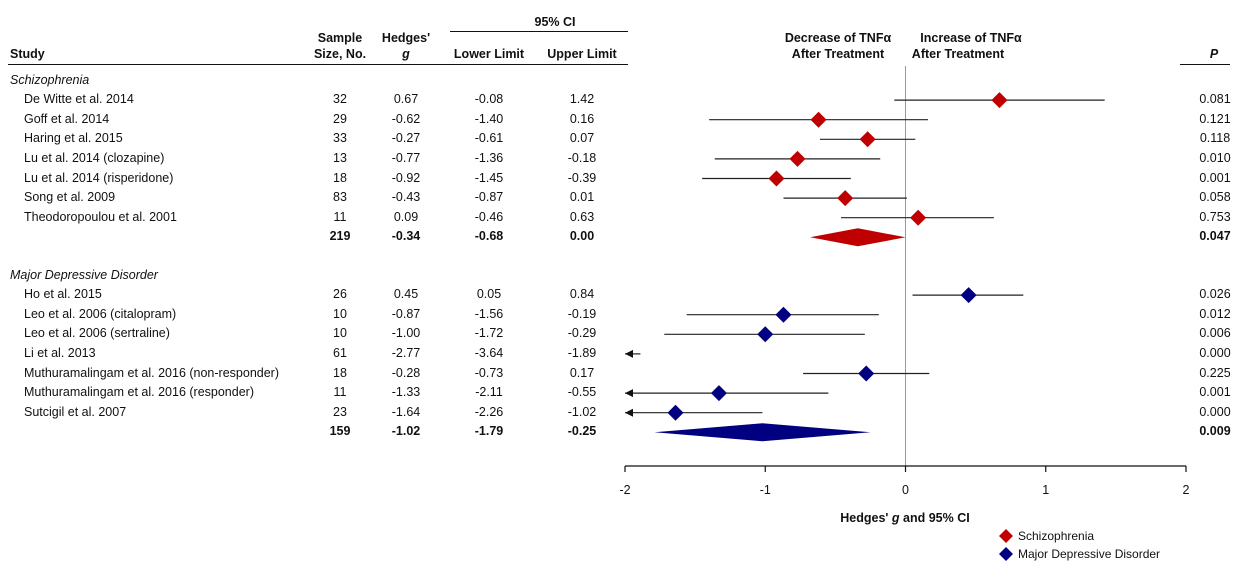  Describe the element at coordinates (340, 177) in the screenshot. I see `sample-size-cell: 18` at that location.